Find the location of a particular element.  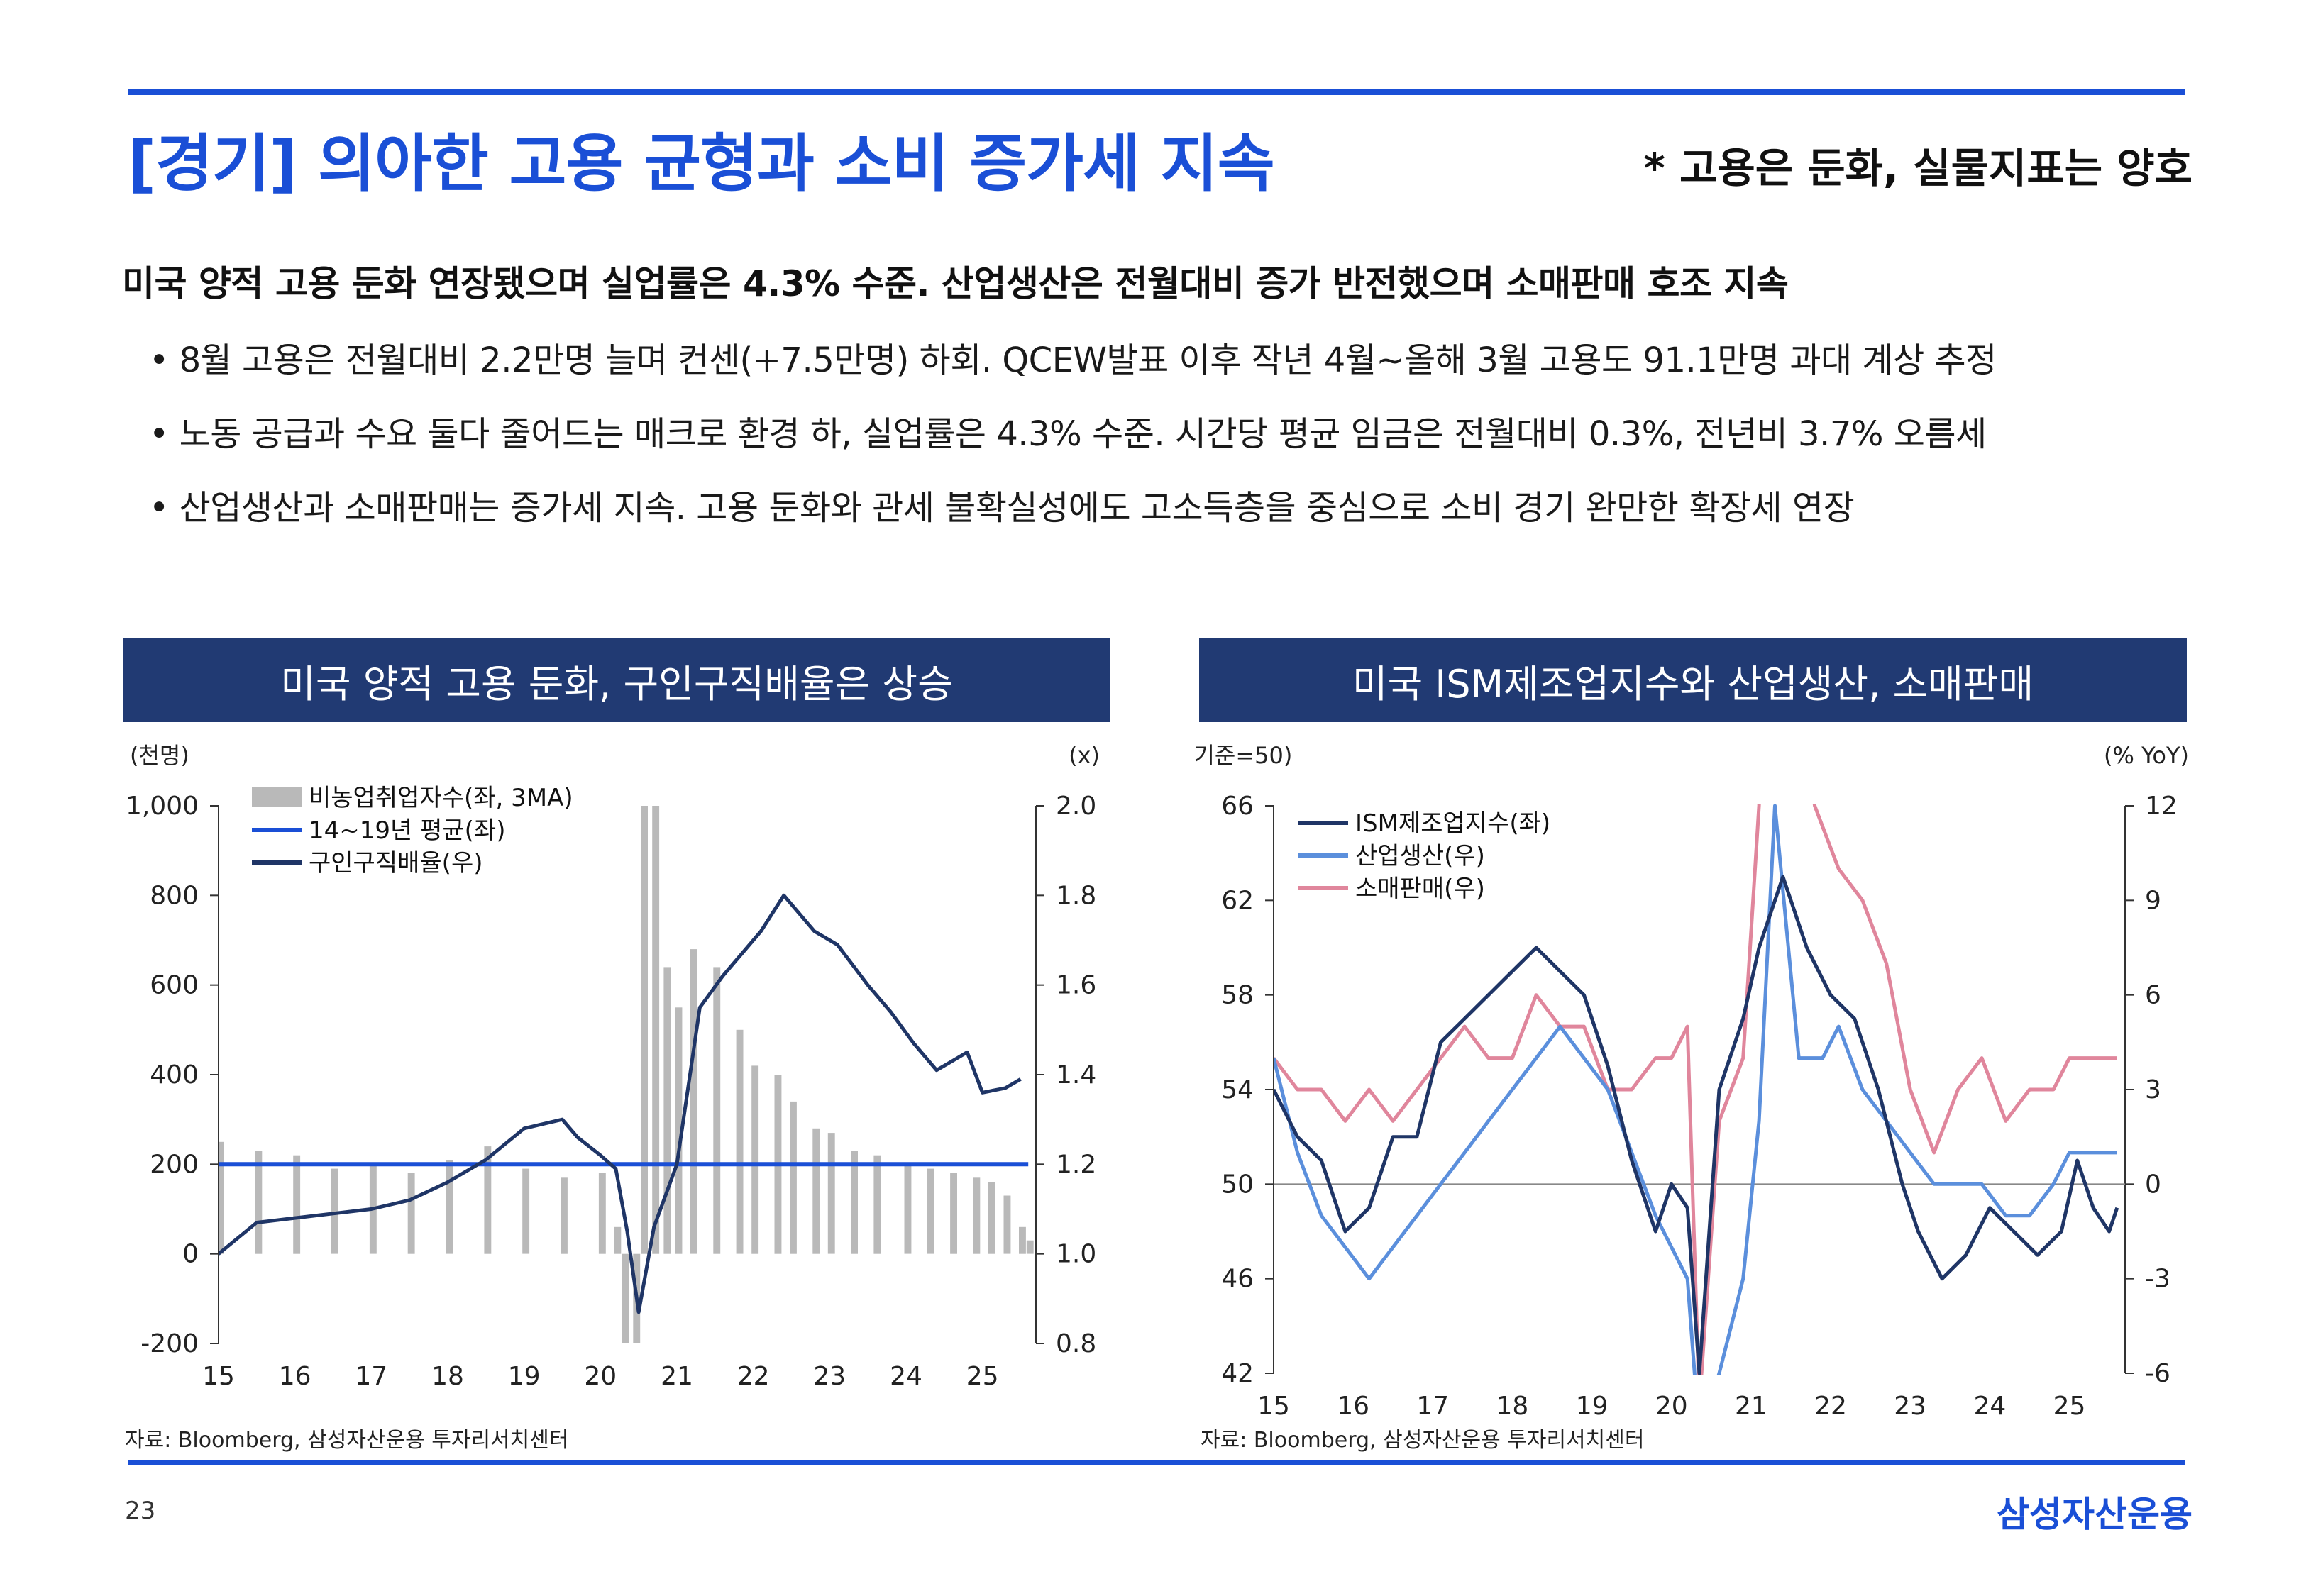

chart2-left-tick-label: 62 is located at coordinates (1237, 900).